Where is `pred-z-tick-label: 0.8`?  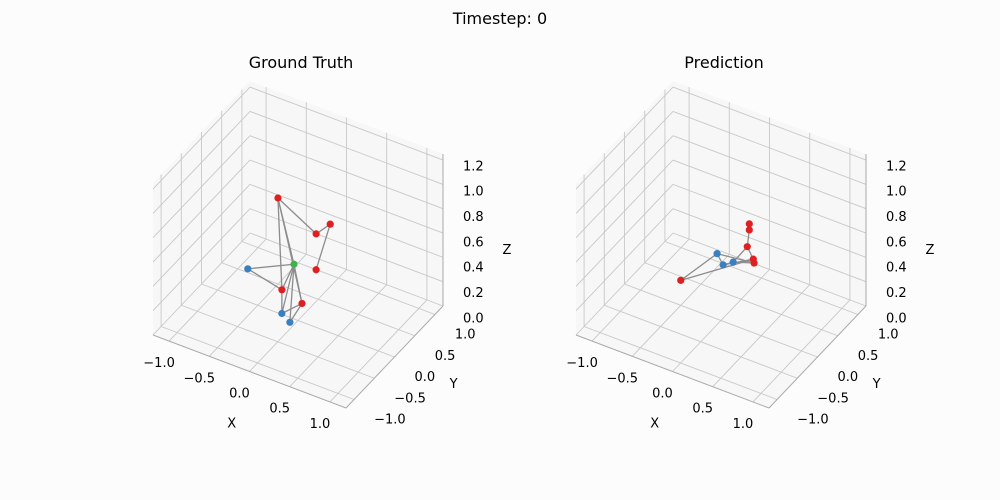 pred-z-tick-label: 0.8 is located at coordinates (896, 217).